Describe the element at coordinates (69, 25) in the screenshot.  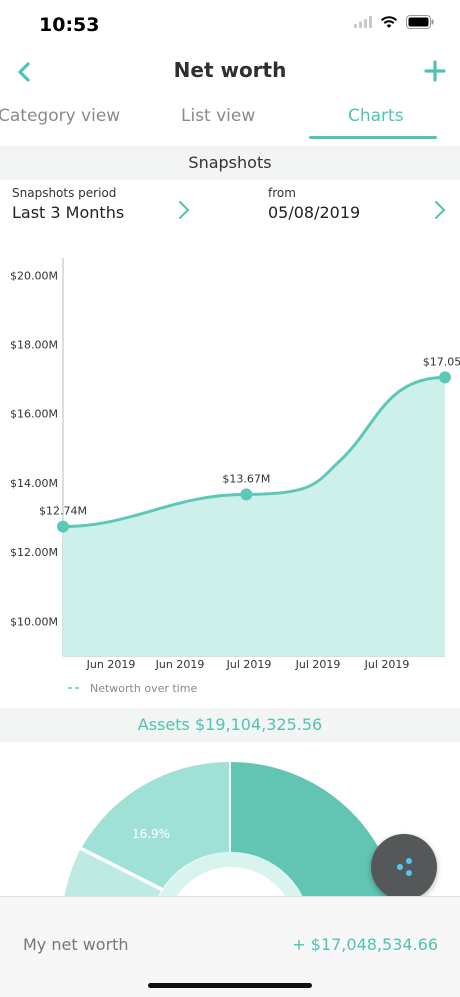
I see `status-time: 10:53` at that location.